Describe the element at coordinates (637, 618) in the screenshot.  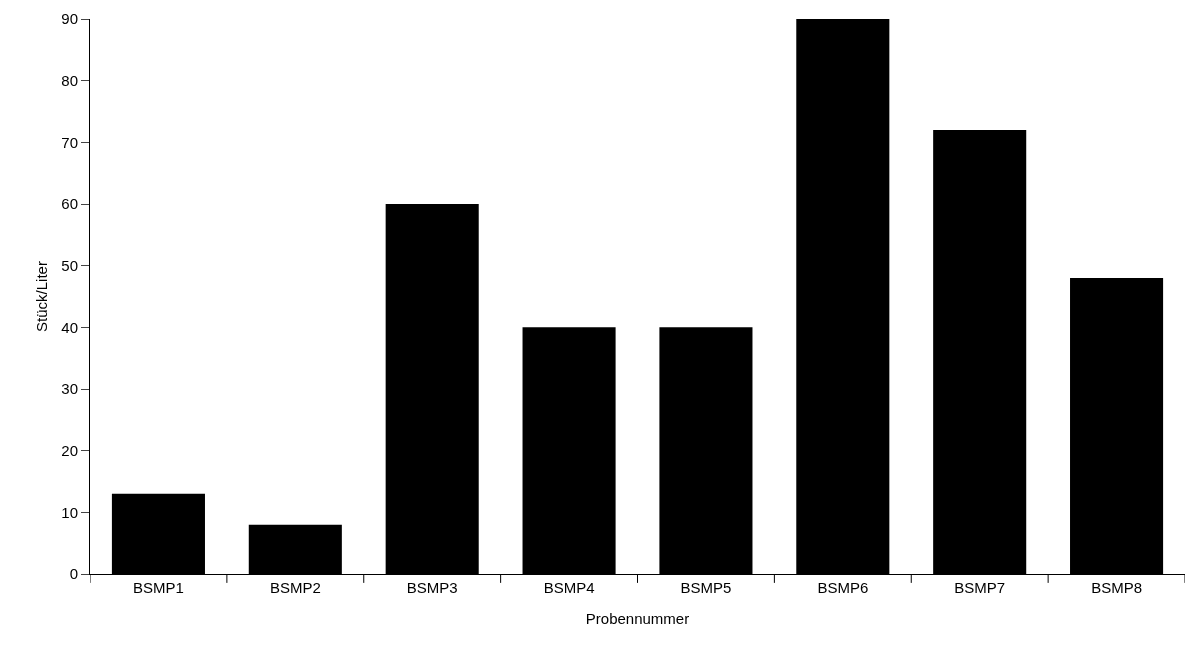
I see `x-axis-title: Probennummer` at that location.